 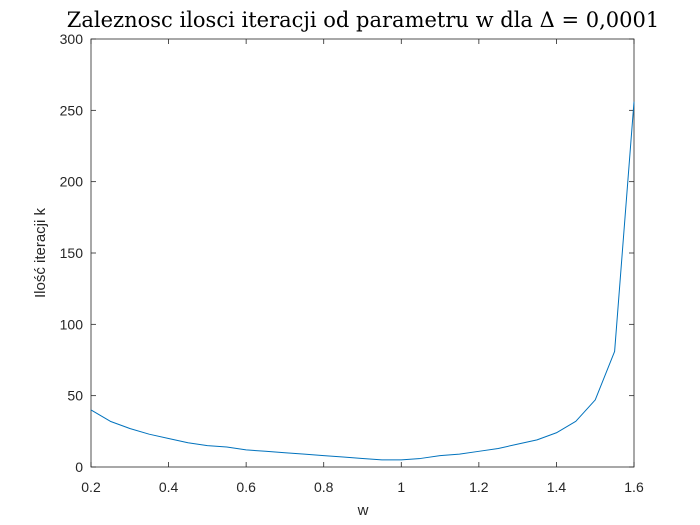 I want to click on y-tick-label: 50, so click(x=75, y=396).